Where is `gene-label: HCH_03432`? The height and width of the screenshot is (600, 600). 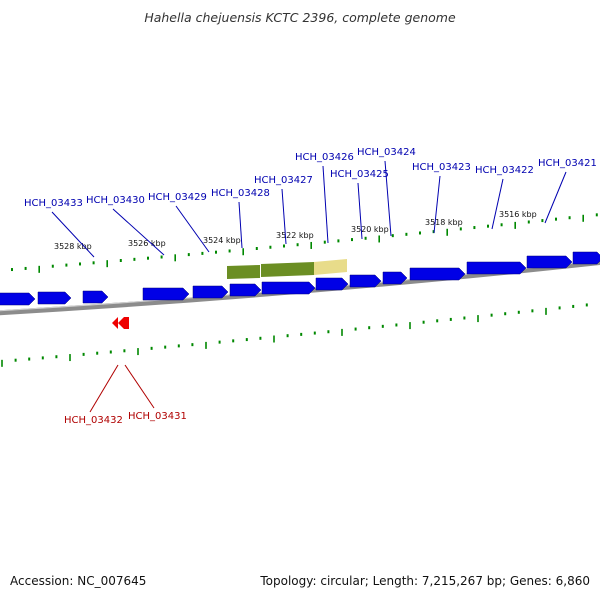 gene-label: HCH_03432 is located at coordinates (93, 420).